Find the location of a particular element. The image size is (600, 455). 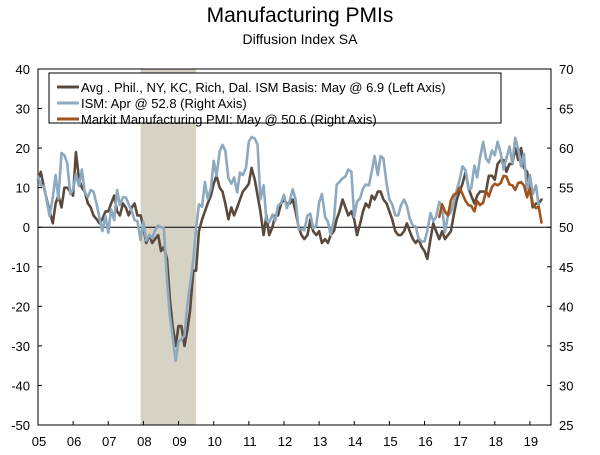

chart-title: Manufacturing PMIs is located at coordinates (300, 15).